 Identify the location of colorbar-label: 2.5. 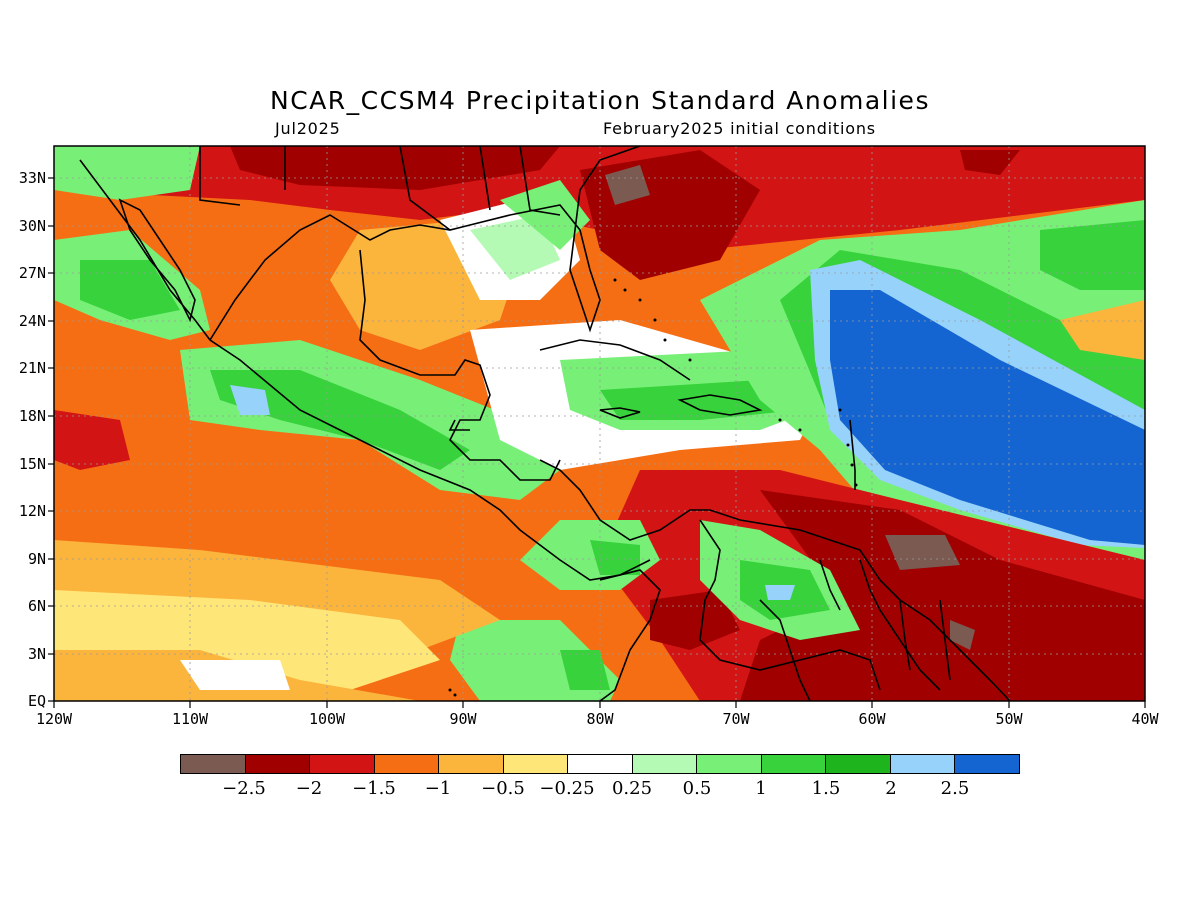
(955, 788).